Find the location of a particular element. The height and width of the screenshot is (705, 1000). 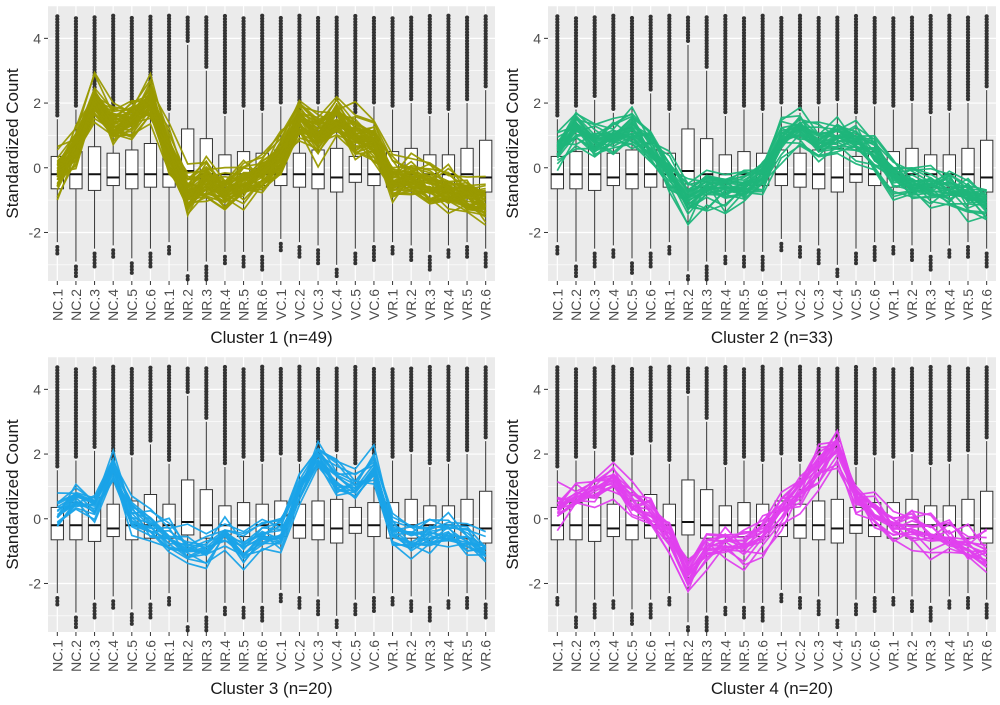

x-tick-label: NR.5 is located at coordinates (744, 656).